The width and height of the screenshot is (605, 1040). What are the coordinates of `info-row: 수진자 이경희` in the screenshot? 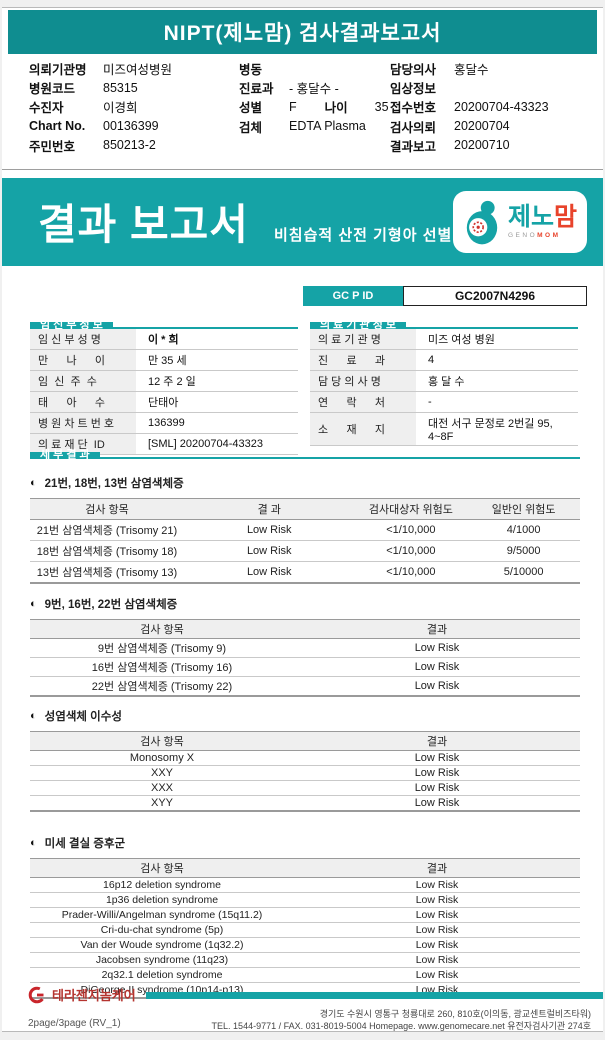 It's located at (100, 106).